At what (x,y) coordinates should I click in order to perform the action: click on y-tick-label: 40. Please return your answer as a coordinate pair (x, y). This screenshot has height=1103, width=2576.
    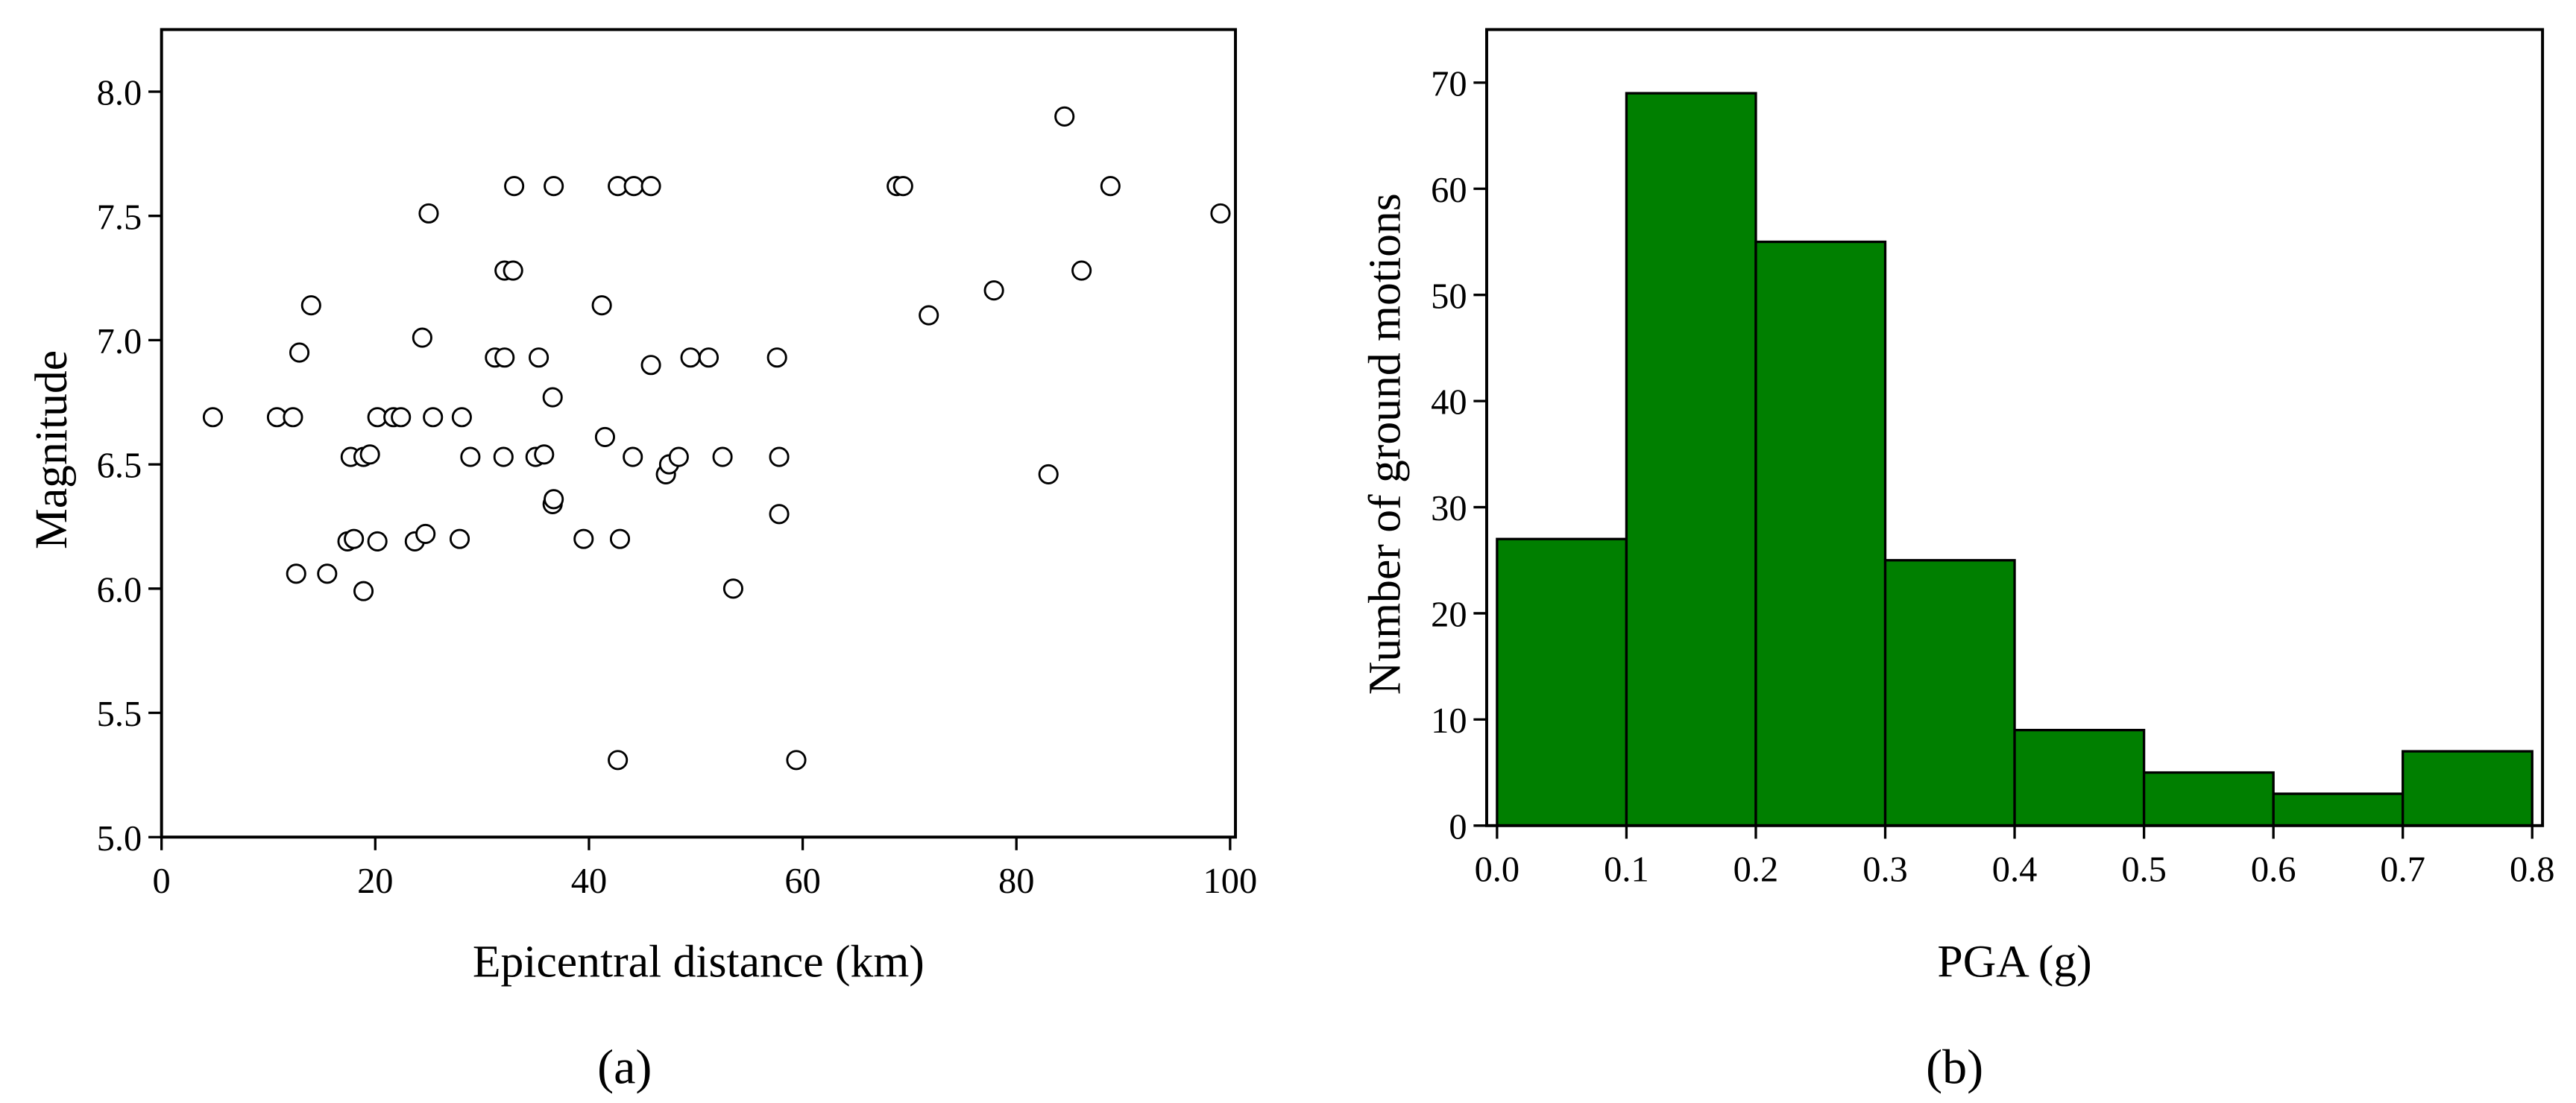
    Looking at the image, I should click on (1449, 403).